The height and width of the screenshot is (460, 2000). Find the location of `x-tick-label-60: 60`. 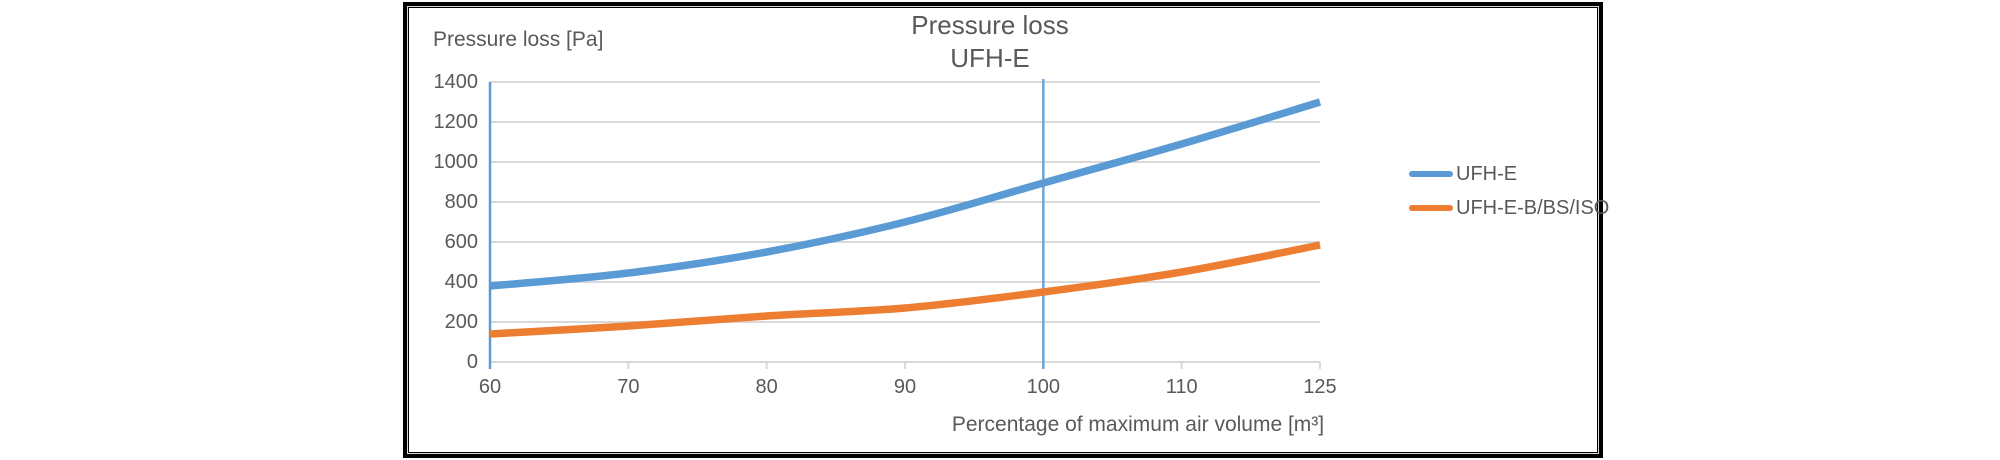

x-tick-label-60: 60 is located at coordinates (490, 387).